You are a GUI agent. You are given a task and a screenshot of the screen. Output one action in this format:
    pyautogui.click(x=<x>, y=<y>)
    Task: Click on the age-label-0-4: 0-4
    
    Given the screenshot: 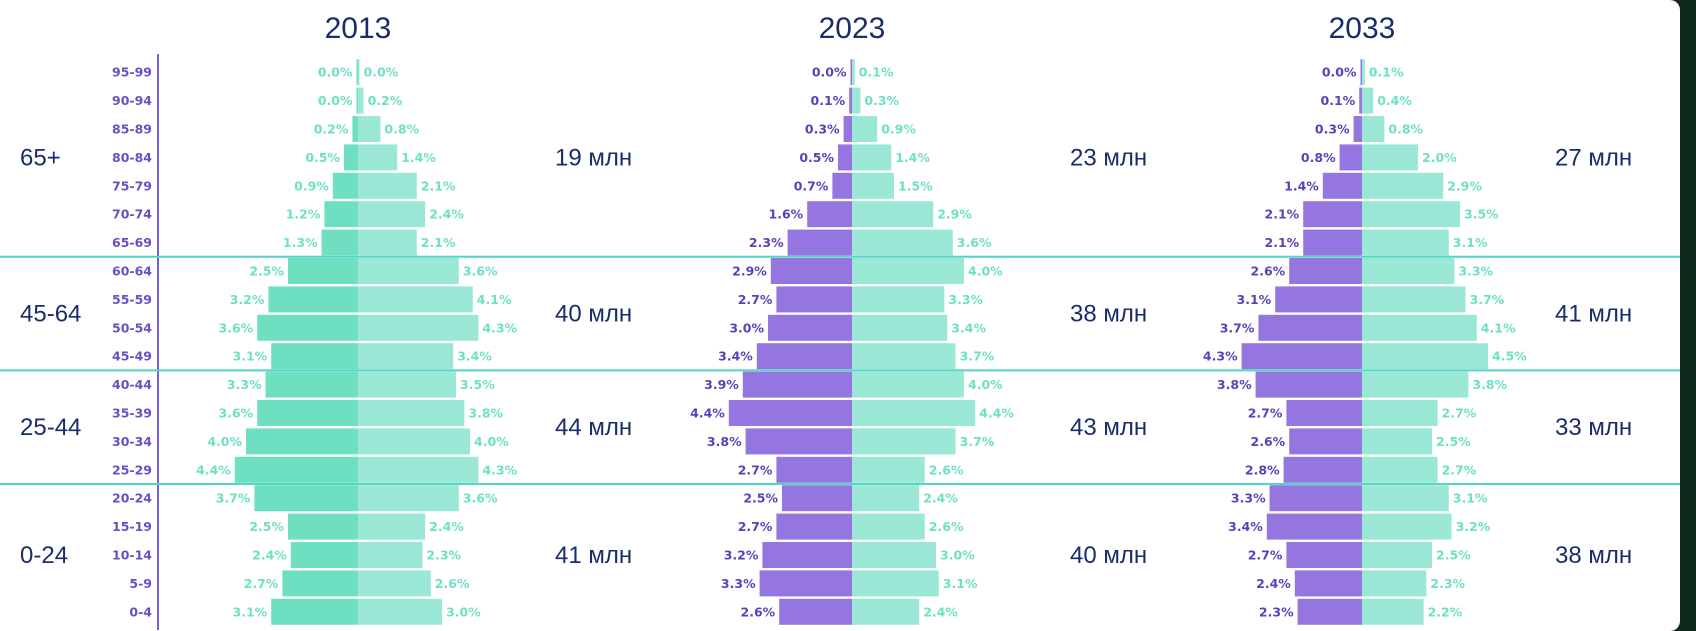 What is the action you would take?
    pyautogui.click(x=140, y=611)
    